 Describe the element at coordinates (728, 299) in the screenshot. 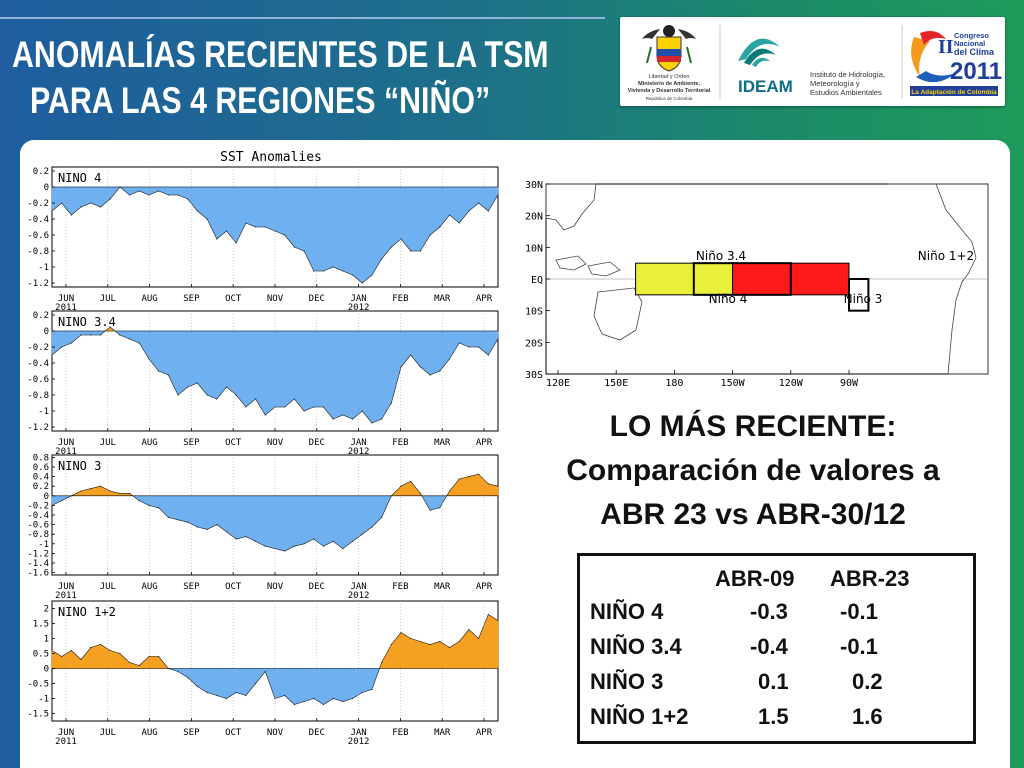

I see `nino-4-label: Niño 4` at that location.